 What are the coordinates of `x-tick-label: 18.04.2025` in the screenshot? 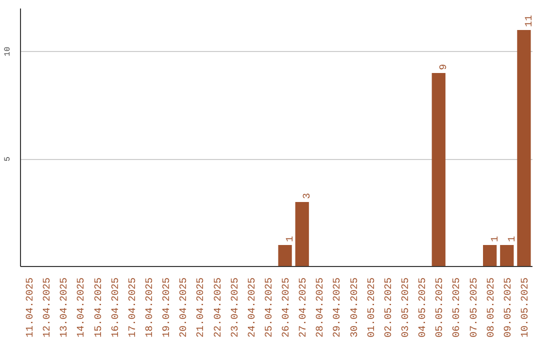 It's located at (150, 307).